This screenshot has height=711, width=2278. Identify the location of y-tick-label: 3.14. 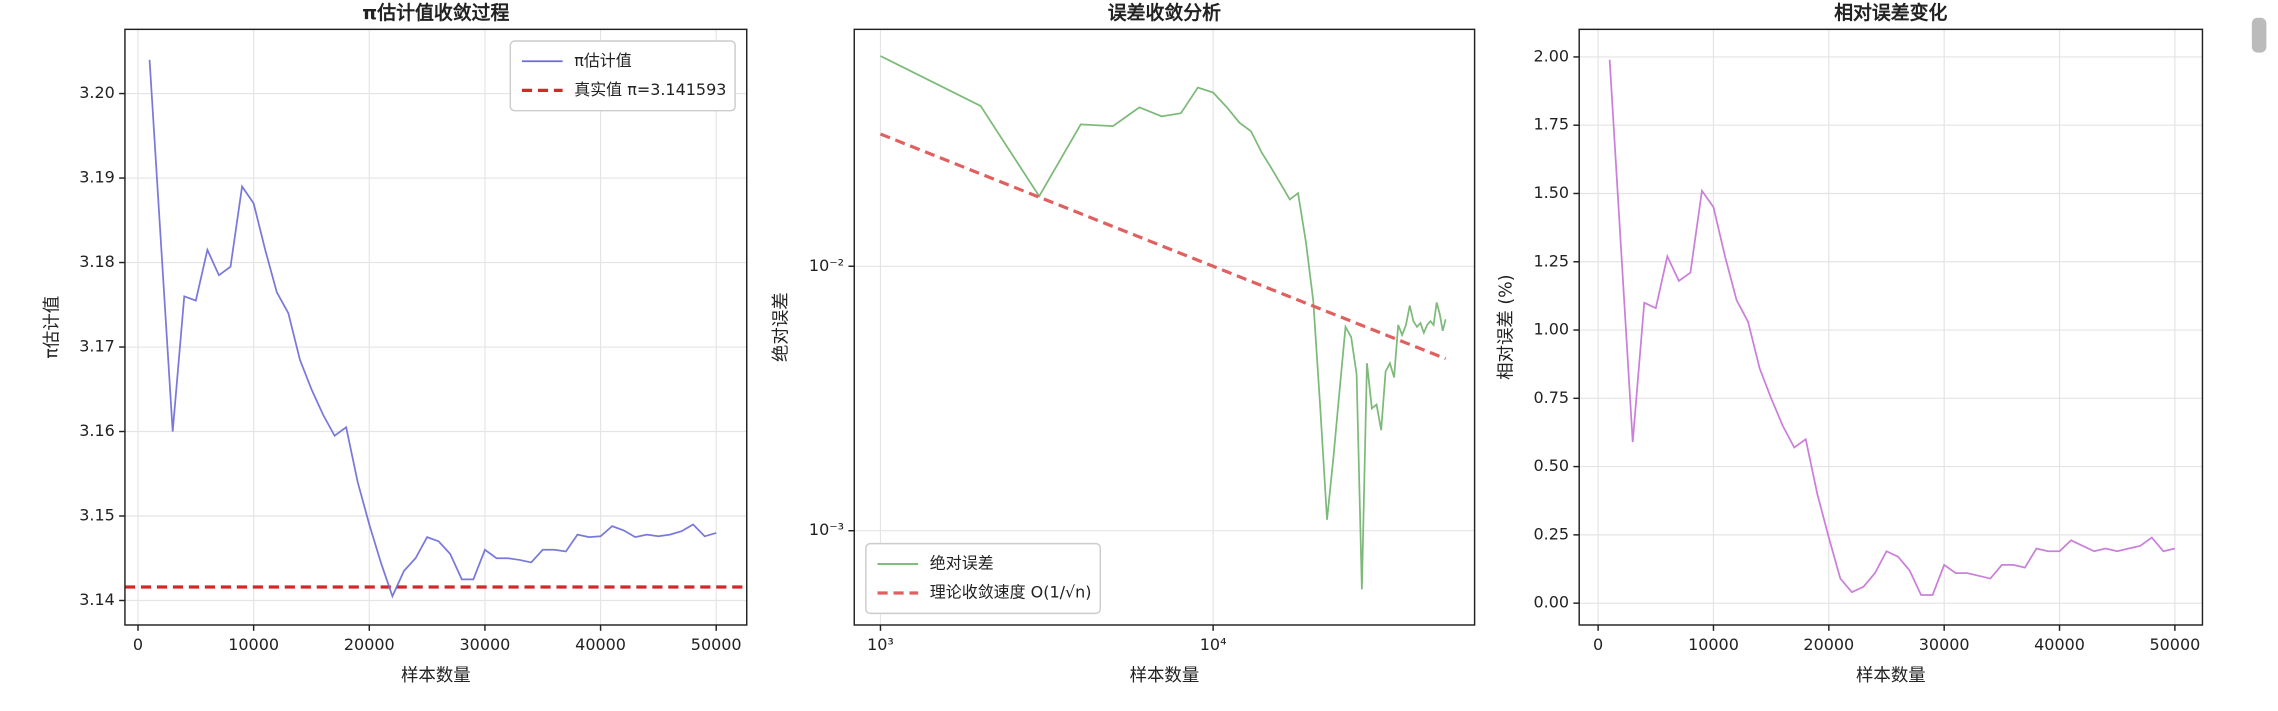
(97, 599).